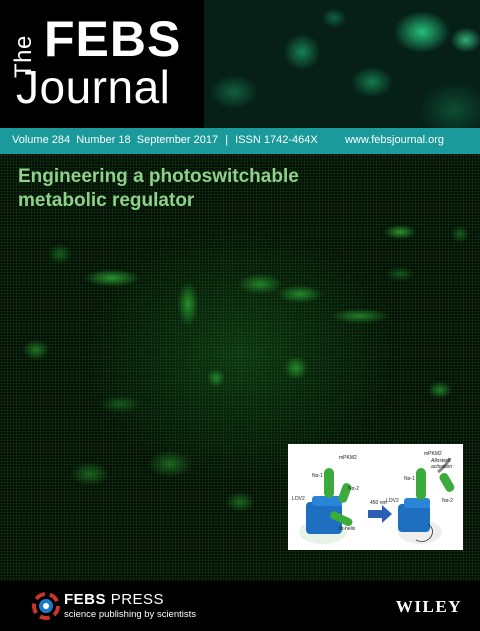 The image size is (480, 631). I want to click on febs-press-logo-icon, so click(46, 606).